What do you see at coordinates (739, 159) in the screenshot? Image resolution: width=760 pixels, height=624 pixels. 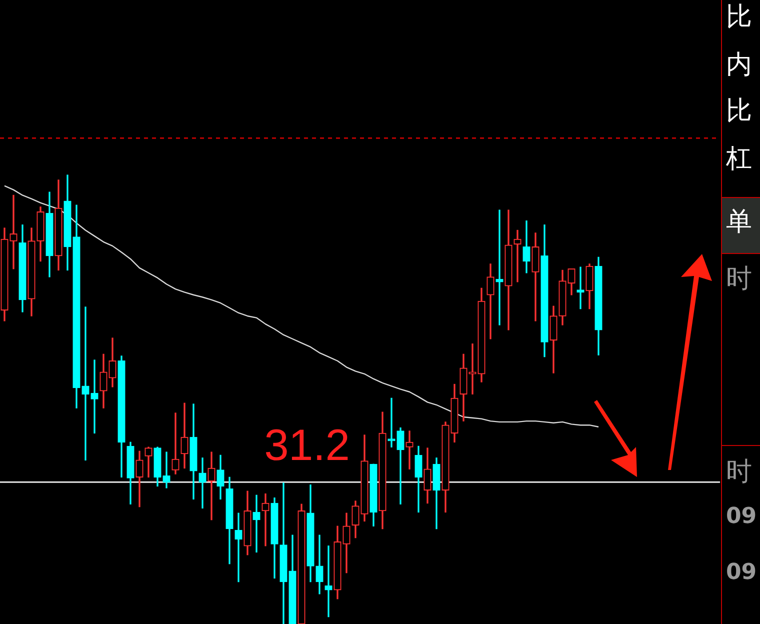 I see `text: 杠` at bounding box center [739, 159].